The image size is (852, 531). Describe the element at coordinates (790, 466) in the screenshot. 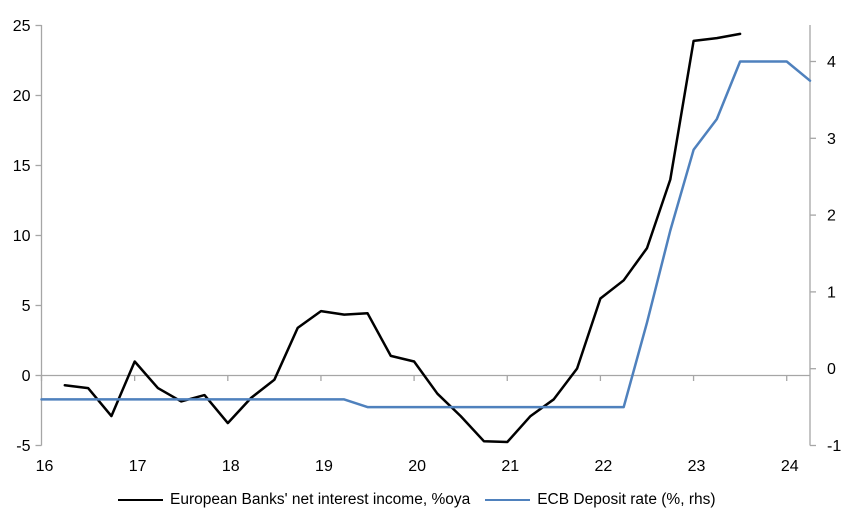

I see `x-axis-tick-label: 24` at that location.